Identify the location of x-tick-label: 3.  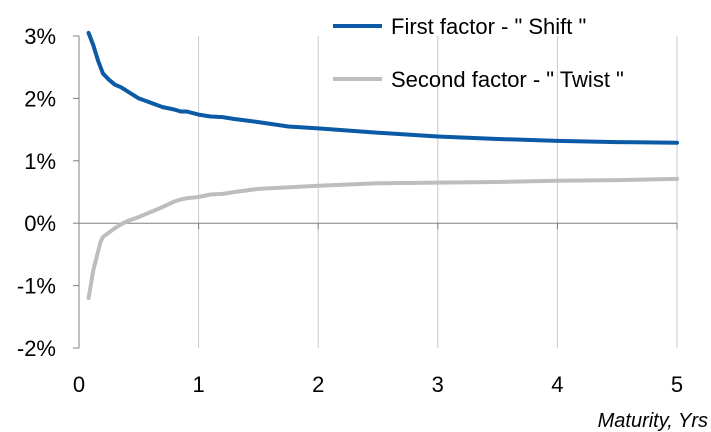
(438, 384).